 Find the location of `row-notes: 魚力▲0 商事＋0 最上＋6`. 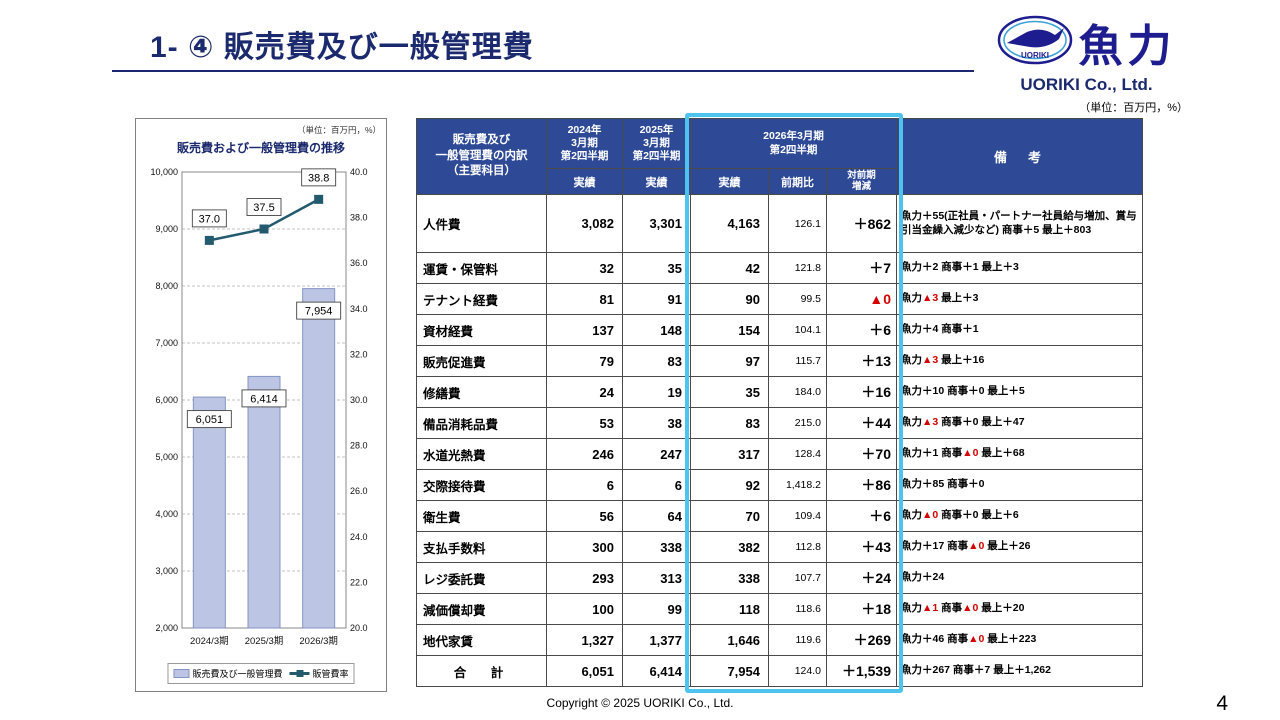

row-notes: 魚力▲0 商事＋0 最上＋6 is located at coordinates (1019, 516).